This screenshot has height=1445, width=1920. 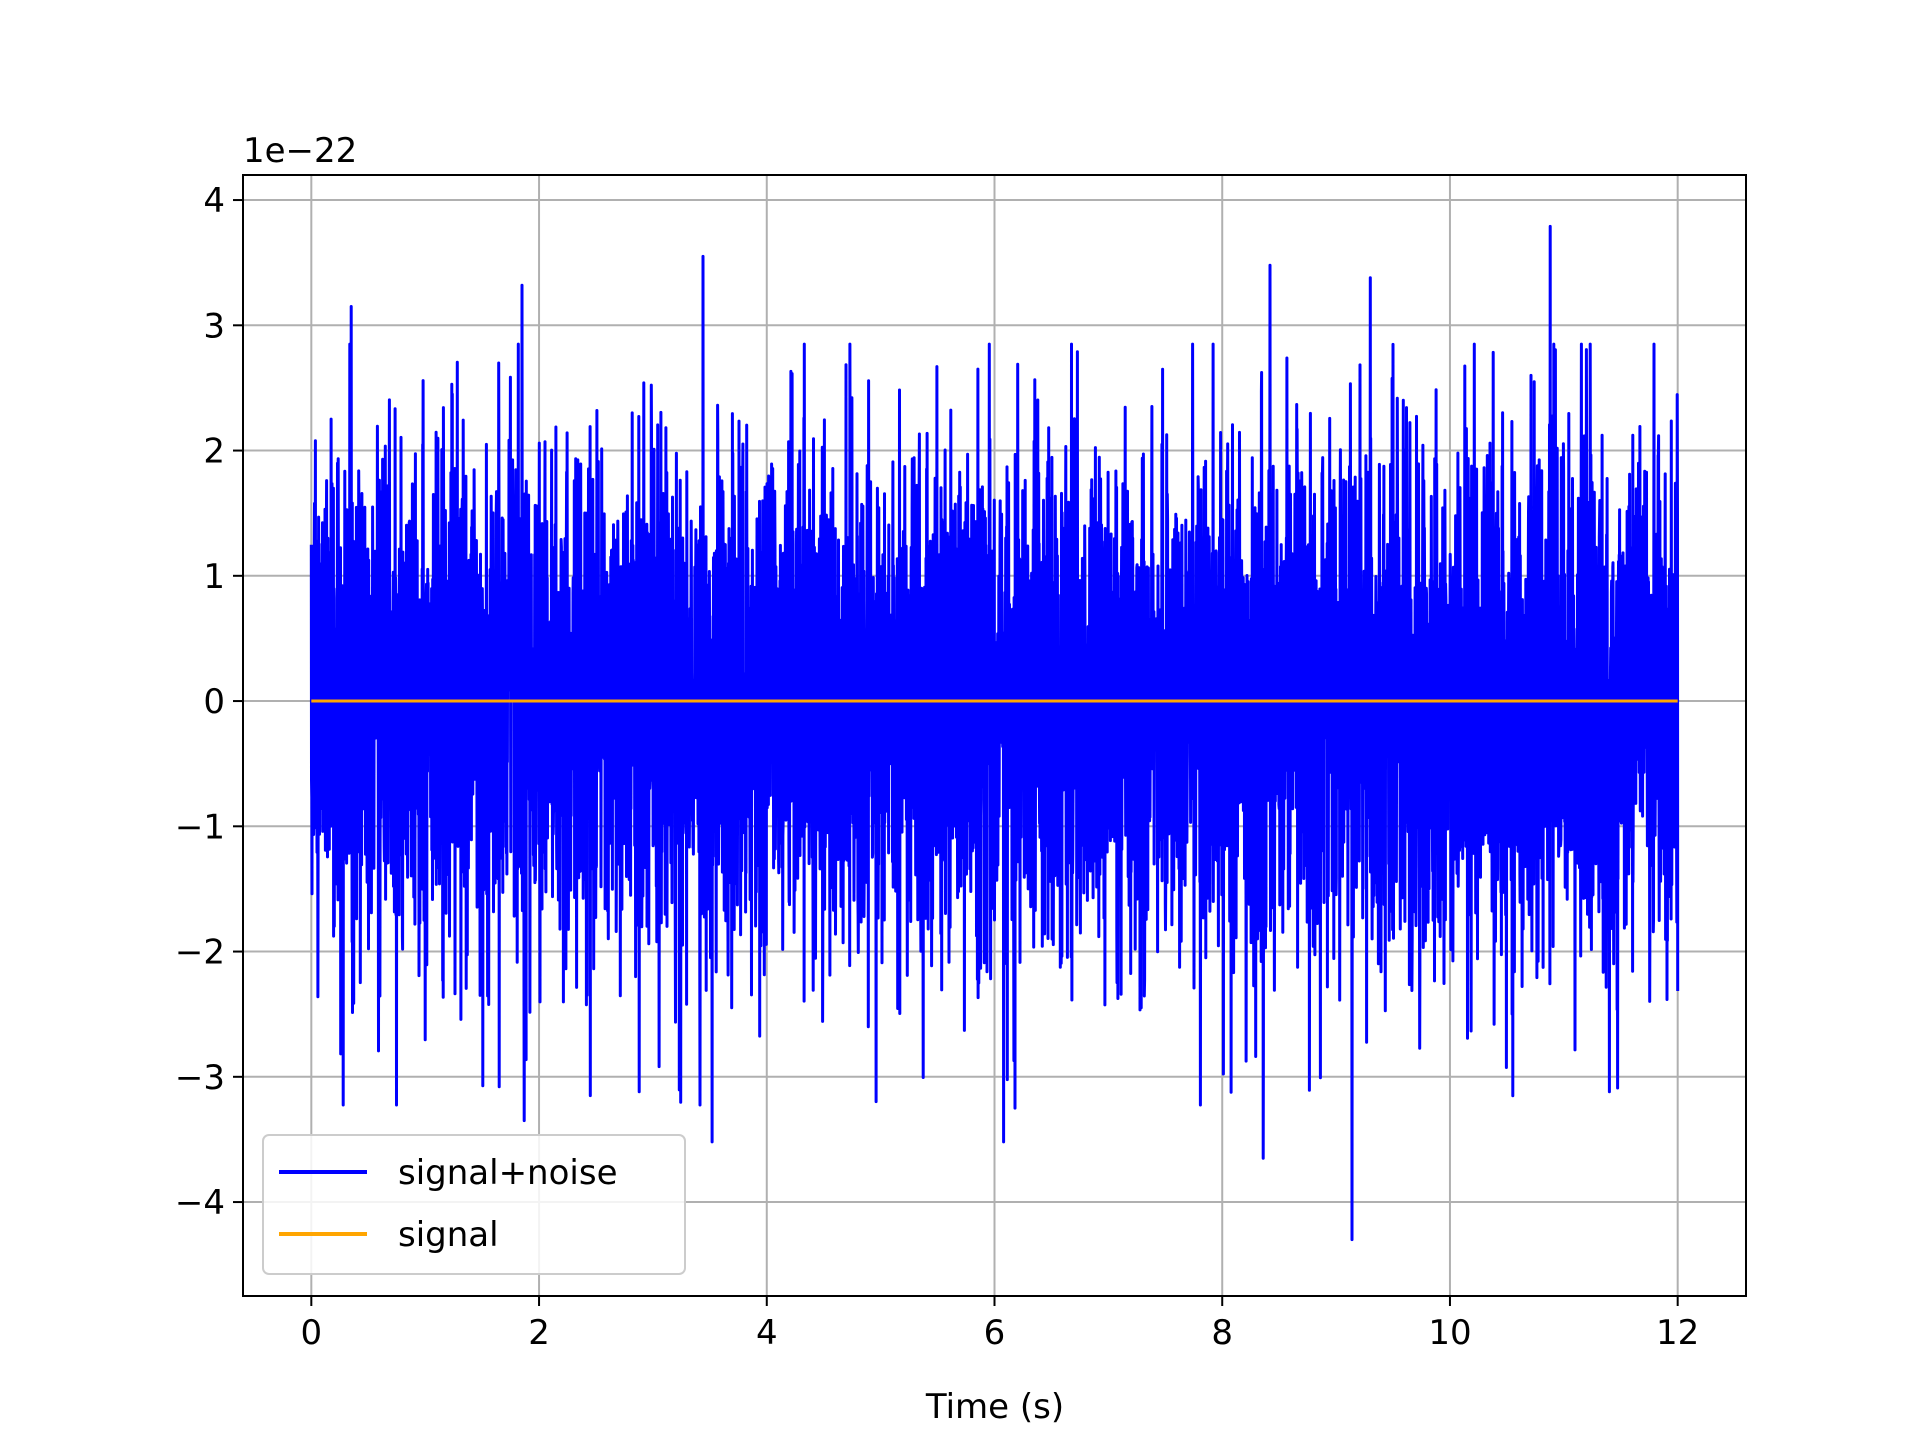 What do you see at coordinates (200, 1203) in the screenshot?
I see `y-tick-label: −4` at bounding box center [200, 1203].